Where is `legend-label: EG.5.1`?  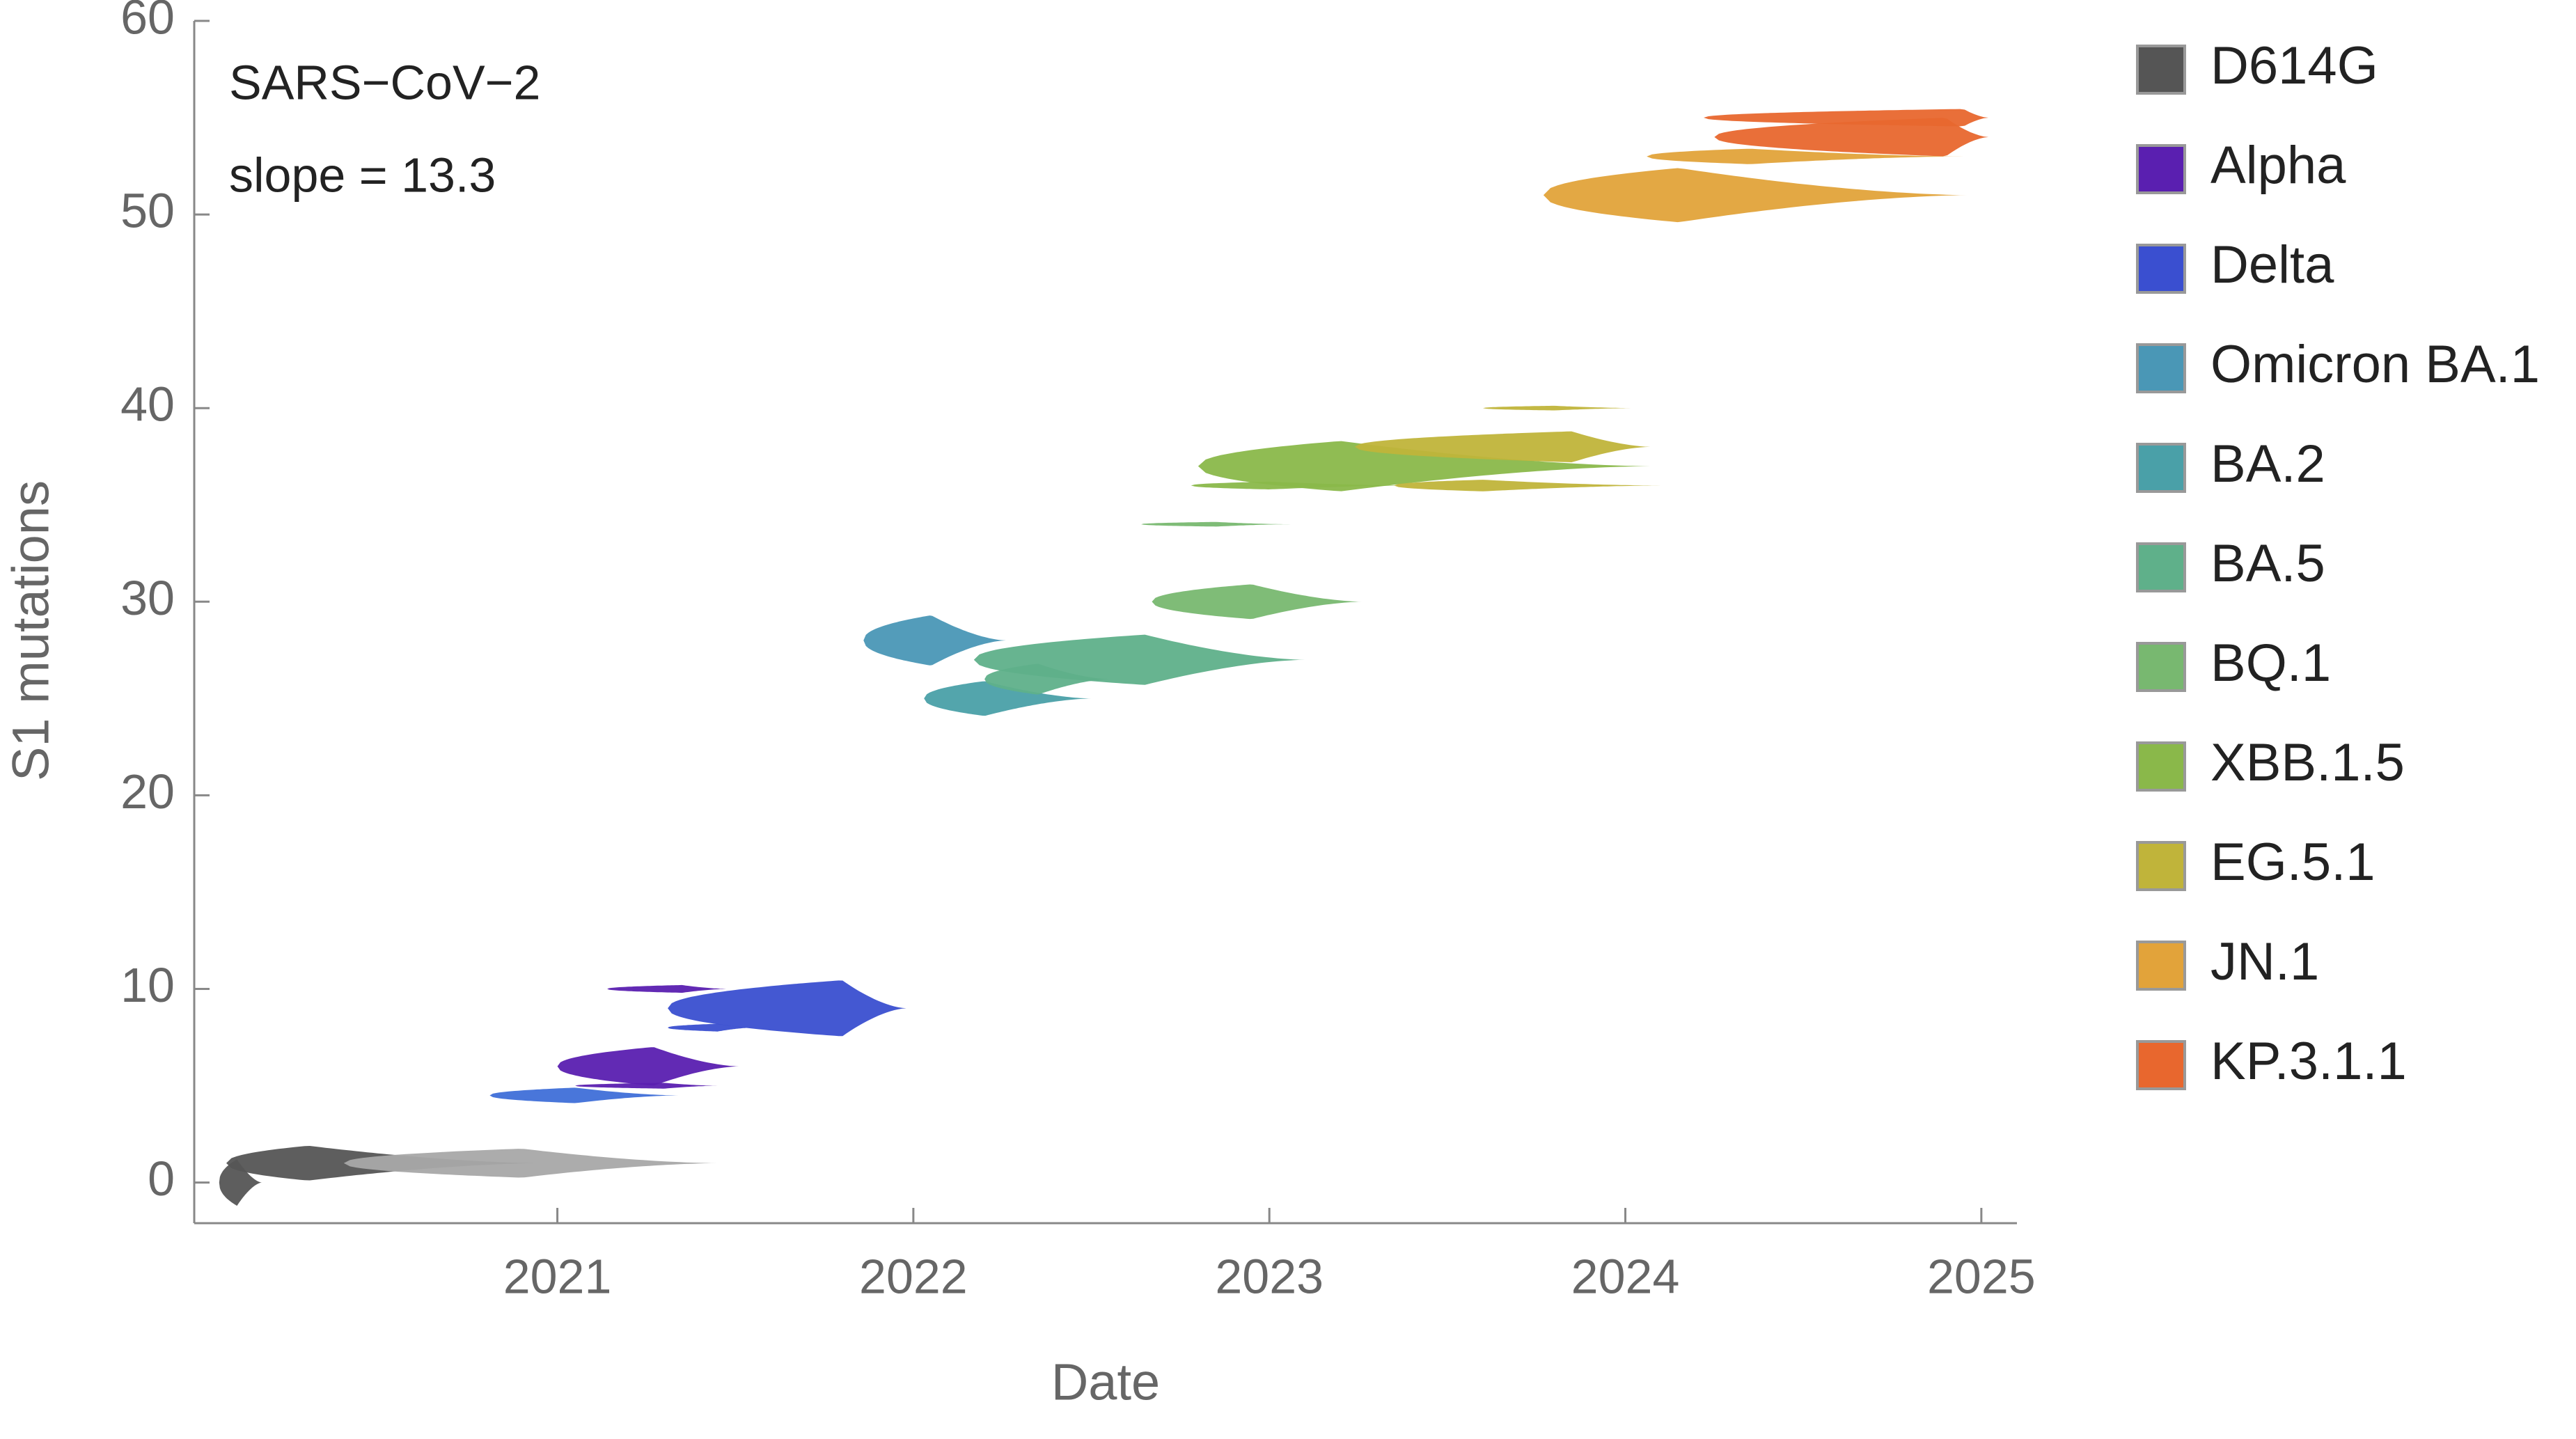
legend-label: EG.5.1 is located at coordinates (2292, 862).